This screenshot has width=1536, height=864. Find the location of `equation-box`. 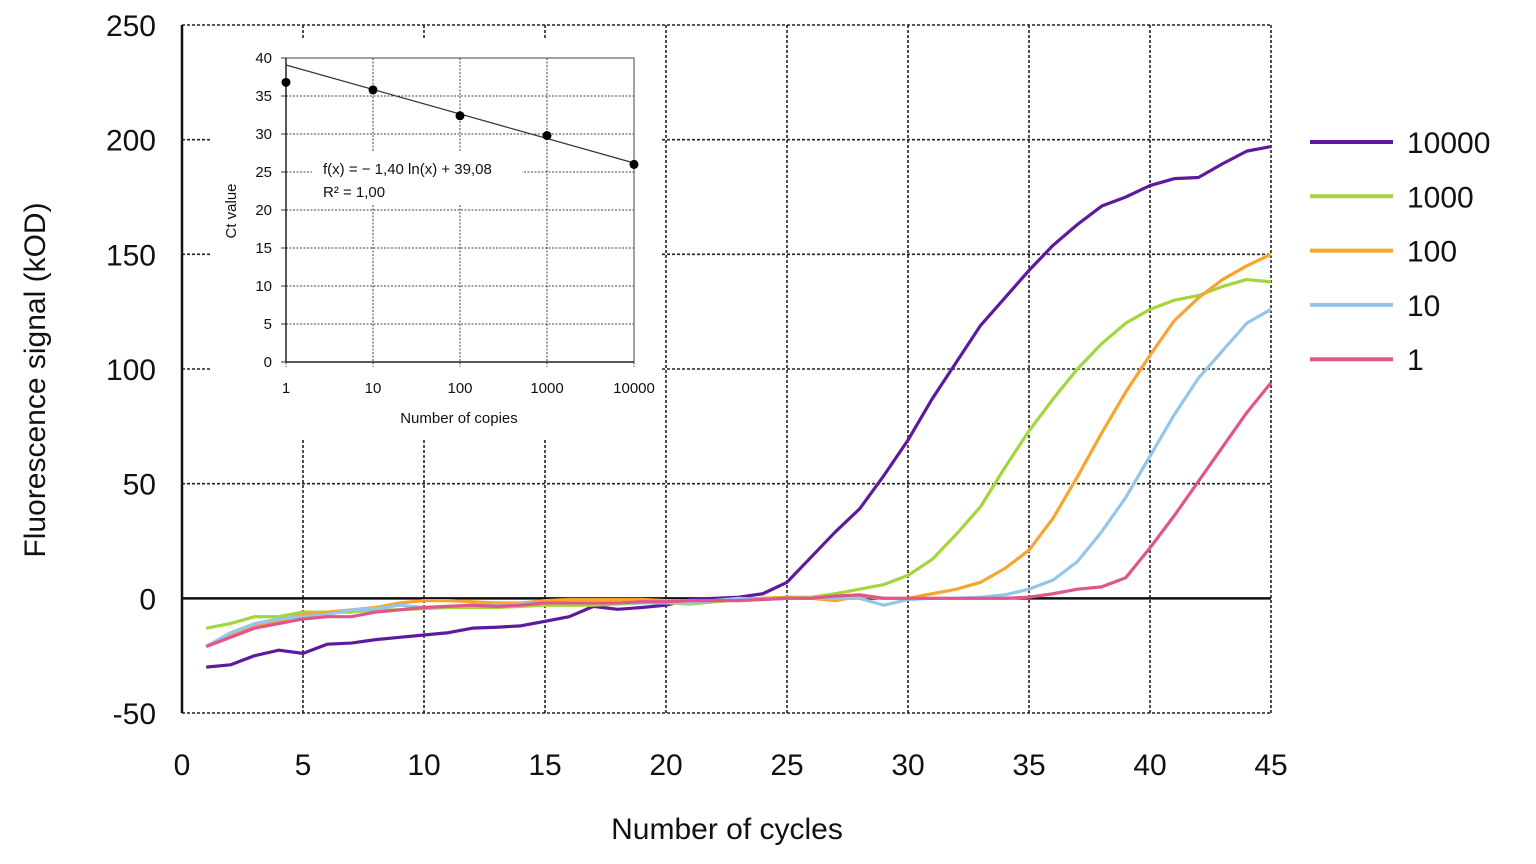

equation-box is located at coordinates (417, 178).